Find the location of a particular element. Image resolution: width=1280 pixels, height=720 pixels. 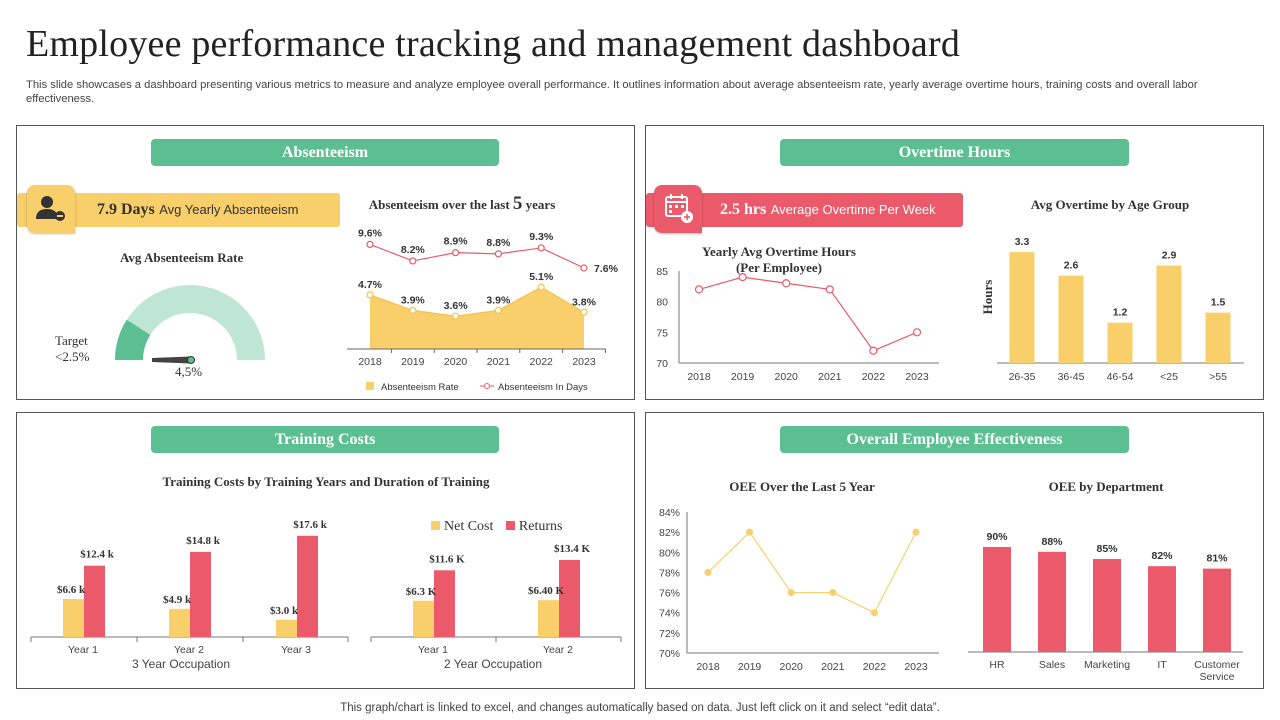

oee-dept-x-tick-label: HR is located at coordinates (997, 665).